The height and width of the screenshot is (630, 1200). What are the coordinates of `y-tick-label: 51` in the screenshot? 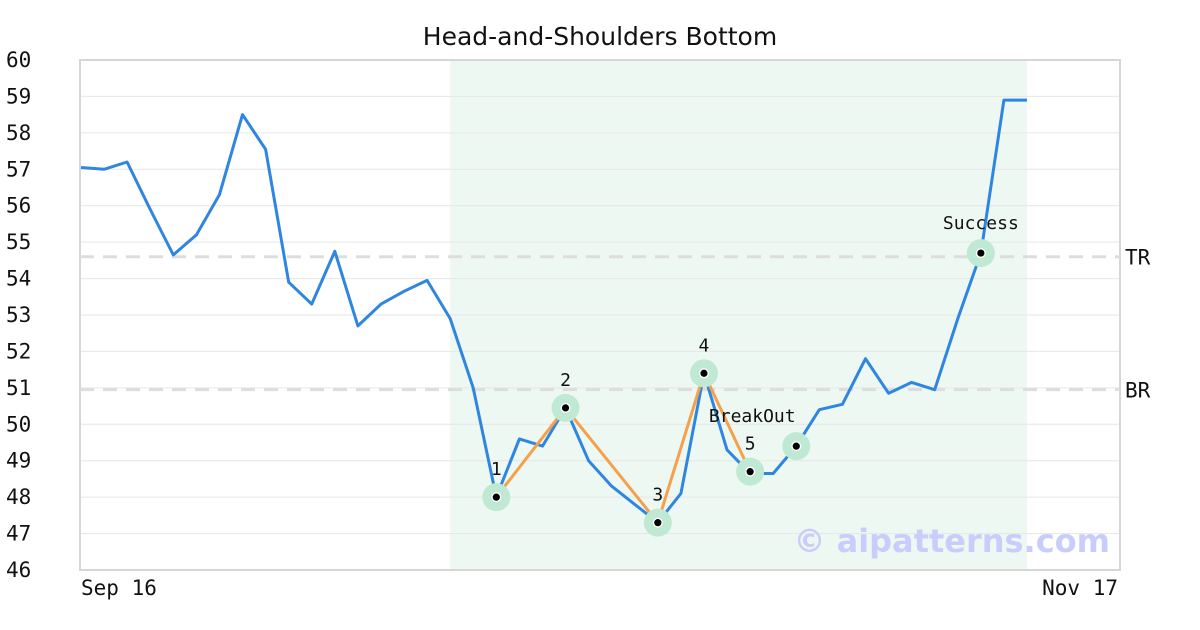 It's located at (18, 388).